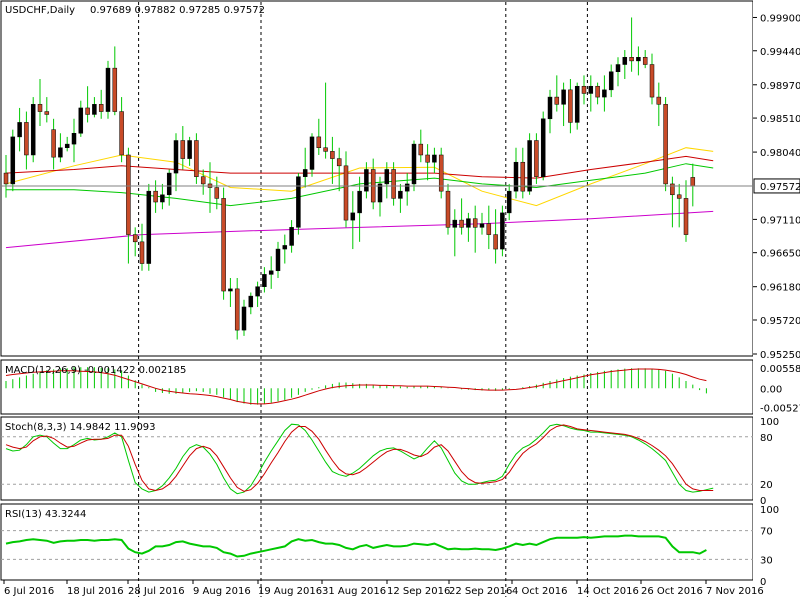 Image resolution: width=800 pixels, height=600 pixels. I want to click on rsi-line, so click(356, 546).